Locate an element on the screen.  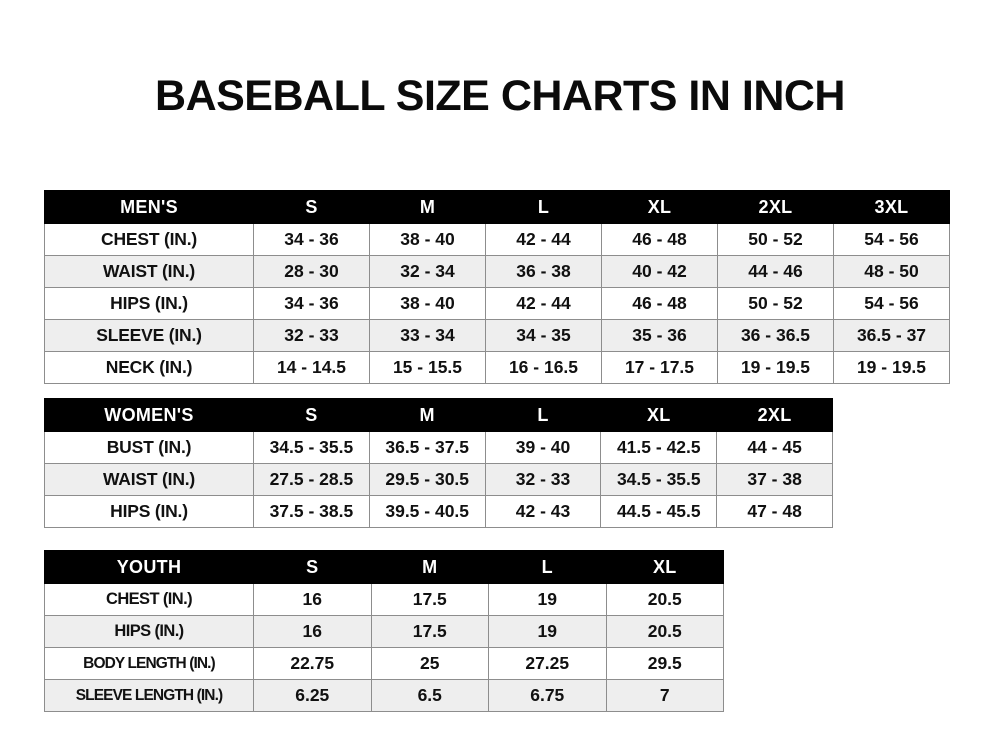
cell: 36 - 36.5 is located at coordinates (775, 335).